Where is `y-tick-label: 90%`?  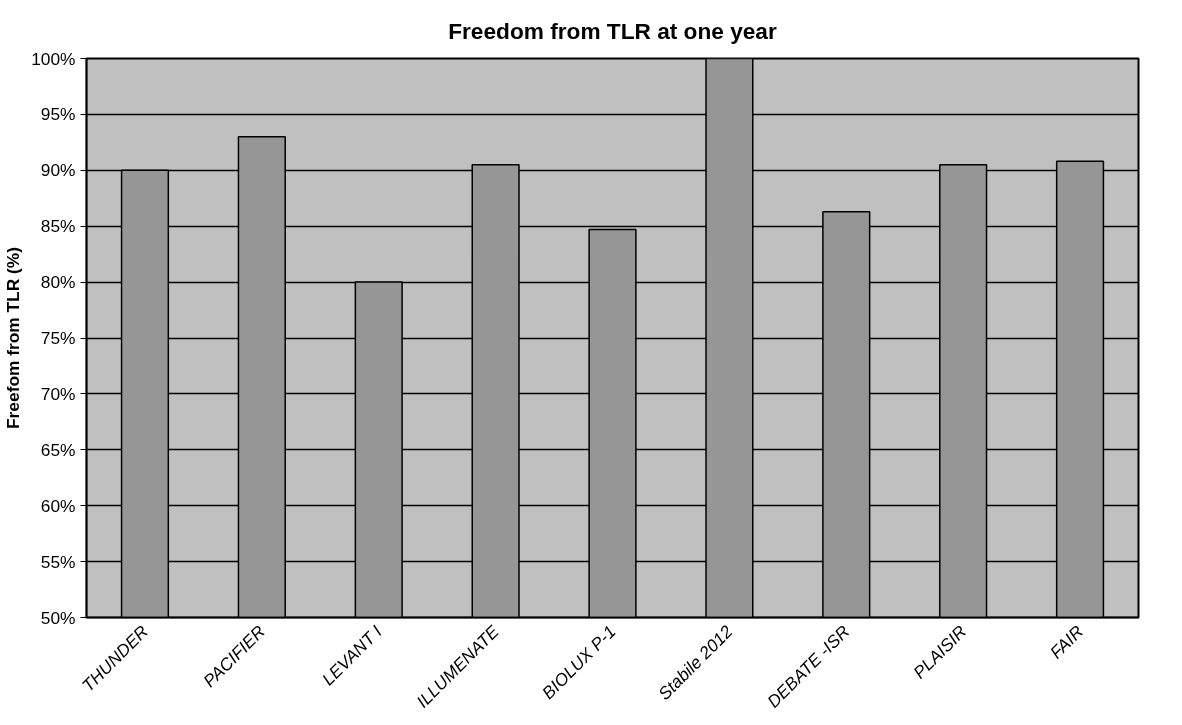 y-tick-label: 90% is located at coordinates (58, 170).